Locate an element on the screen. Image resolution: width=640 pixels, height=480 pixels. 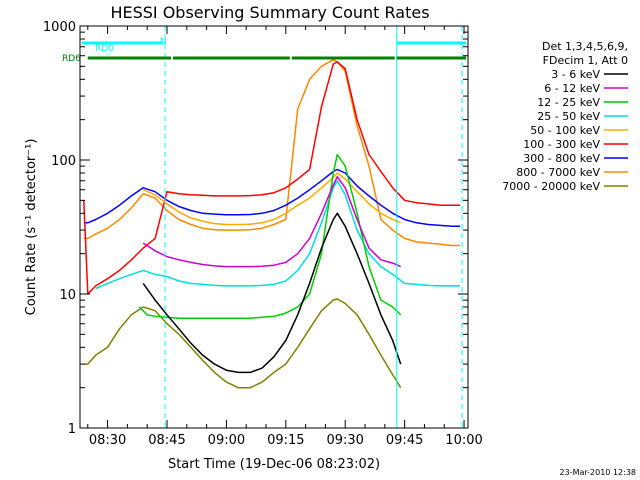
y-tick-label: 100 is located at coordinates (63, 161).